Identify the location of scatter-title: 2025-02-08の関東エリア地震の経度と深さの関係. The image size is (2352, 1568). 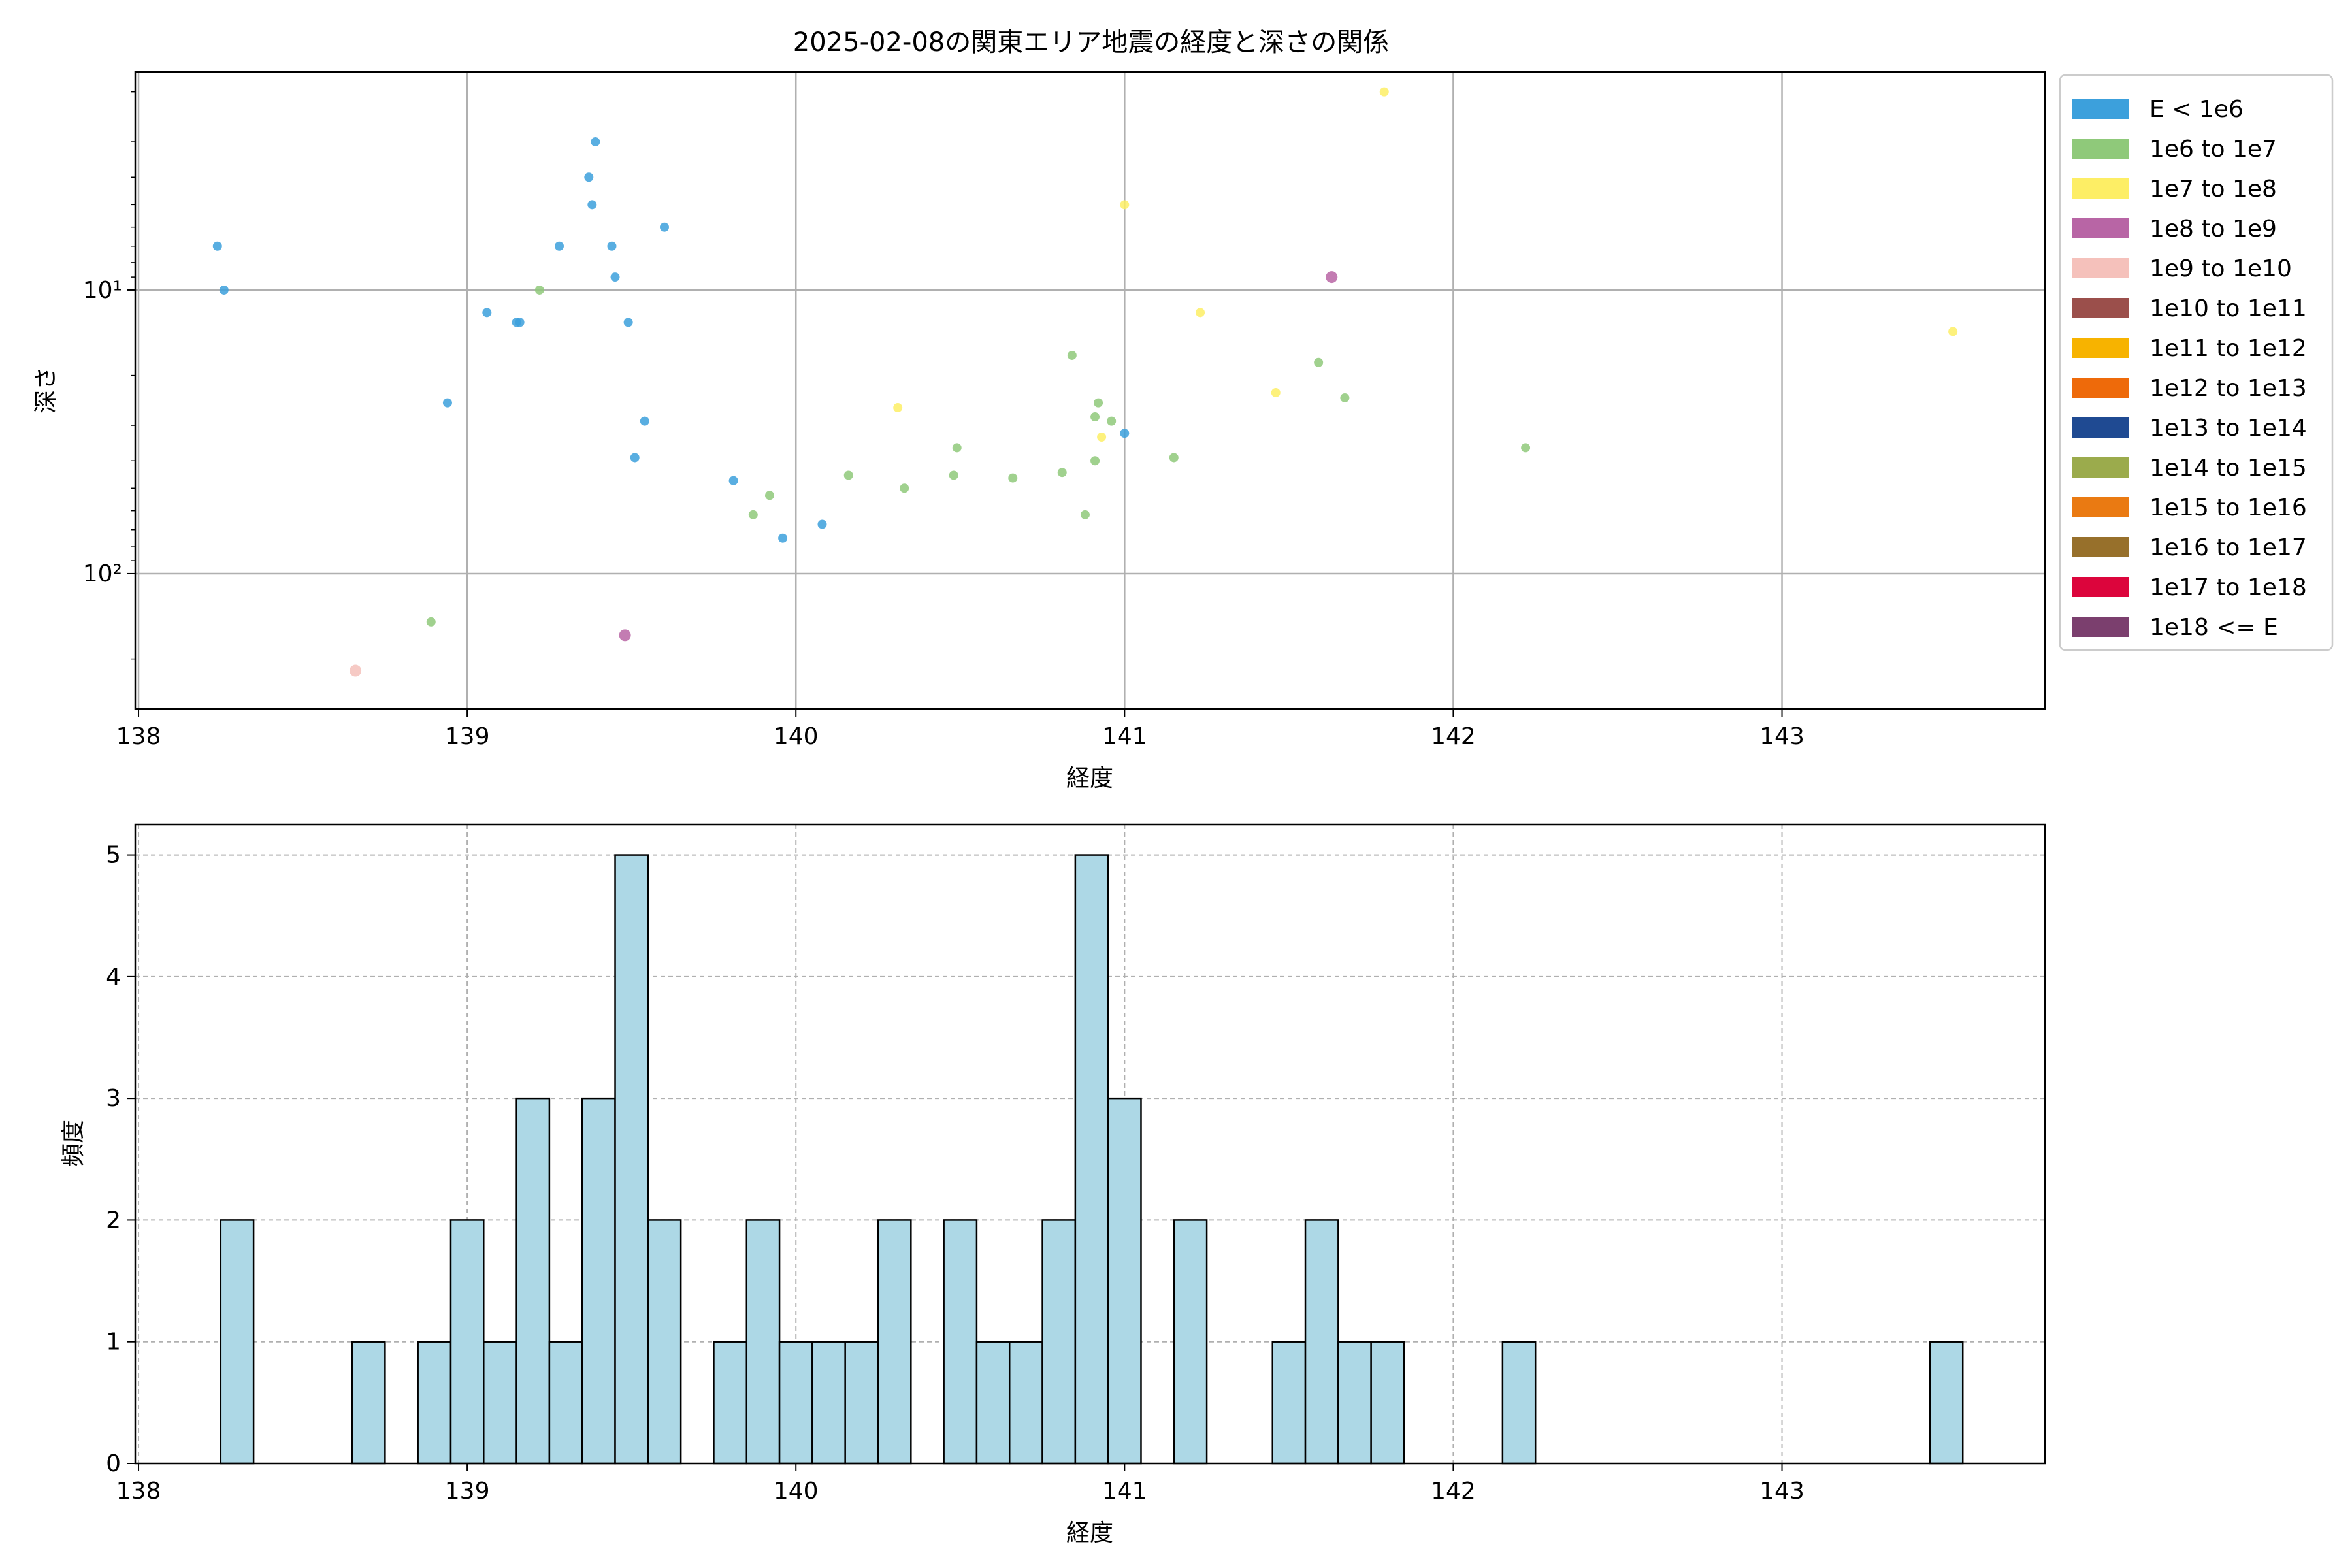
(1091, 42).